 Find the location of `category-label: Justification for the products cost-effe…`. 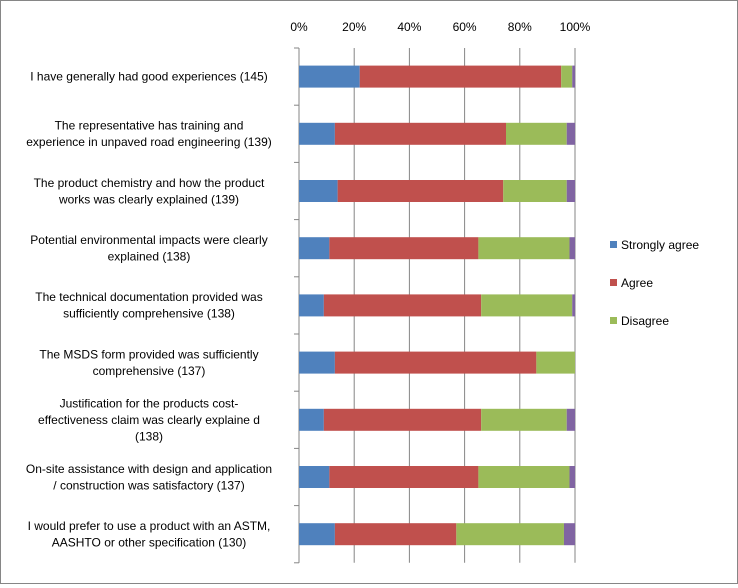

category-label: Justification for the products cost-effe… is located at coordinates (149, 419).